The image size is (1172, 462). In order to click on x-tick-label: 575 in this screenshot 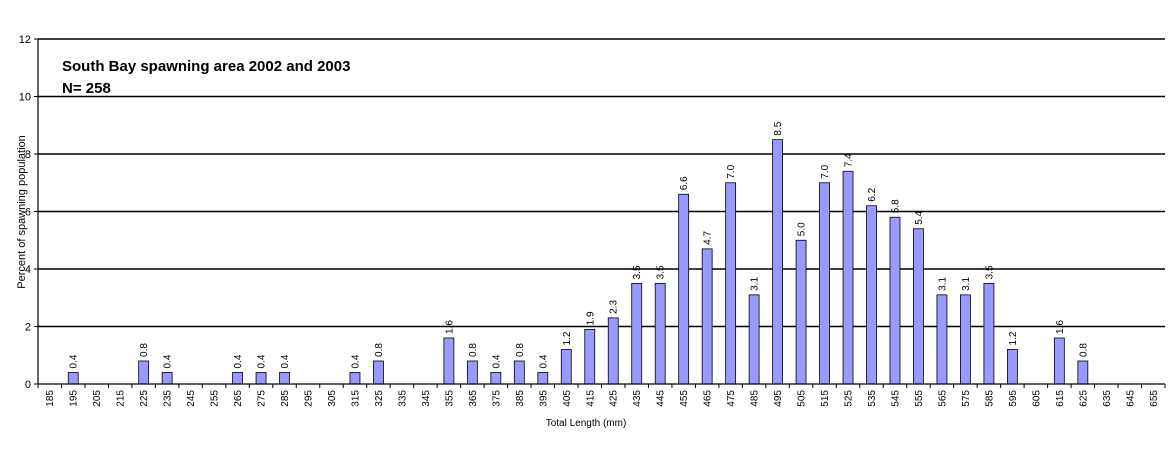, I will do `click(966, 398)`.